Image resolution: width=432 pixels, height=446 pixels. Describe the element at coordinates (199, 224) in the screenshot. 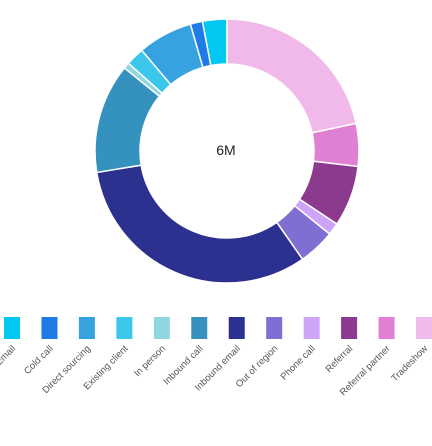

I see `slice-inbound-email` at that location.